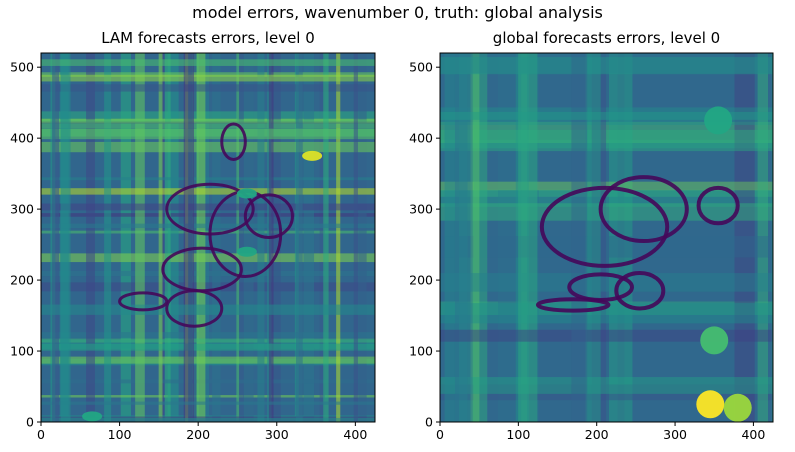  I want to click on x-tick-label: 400, so click(753, 434).